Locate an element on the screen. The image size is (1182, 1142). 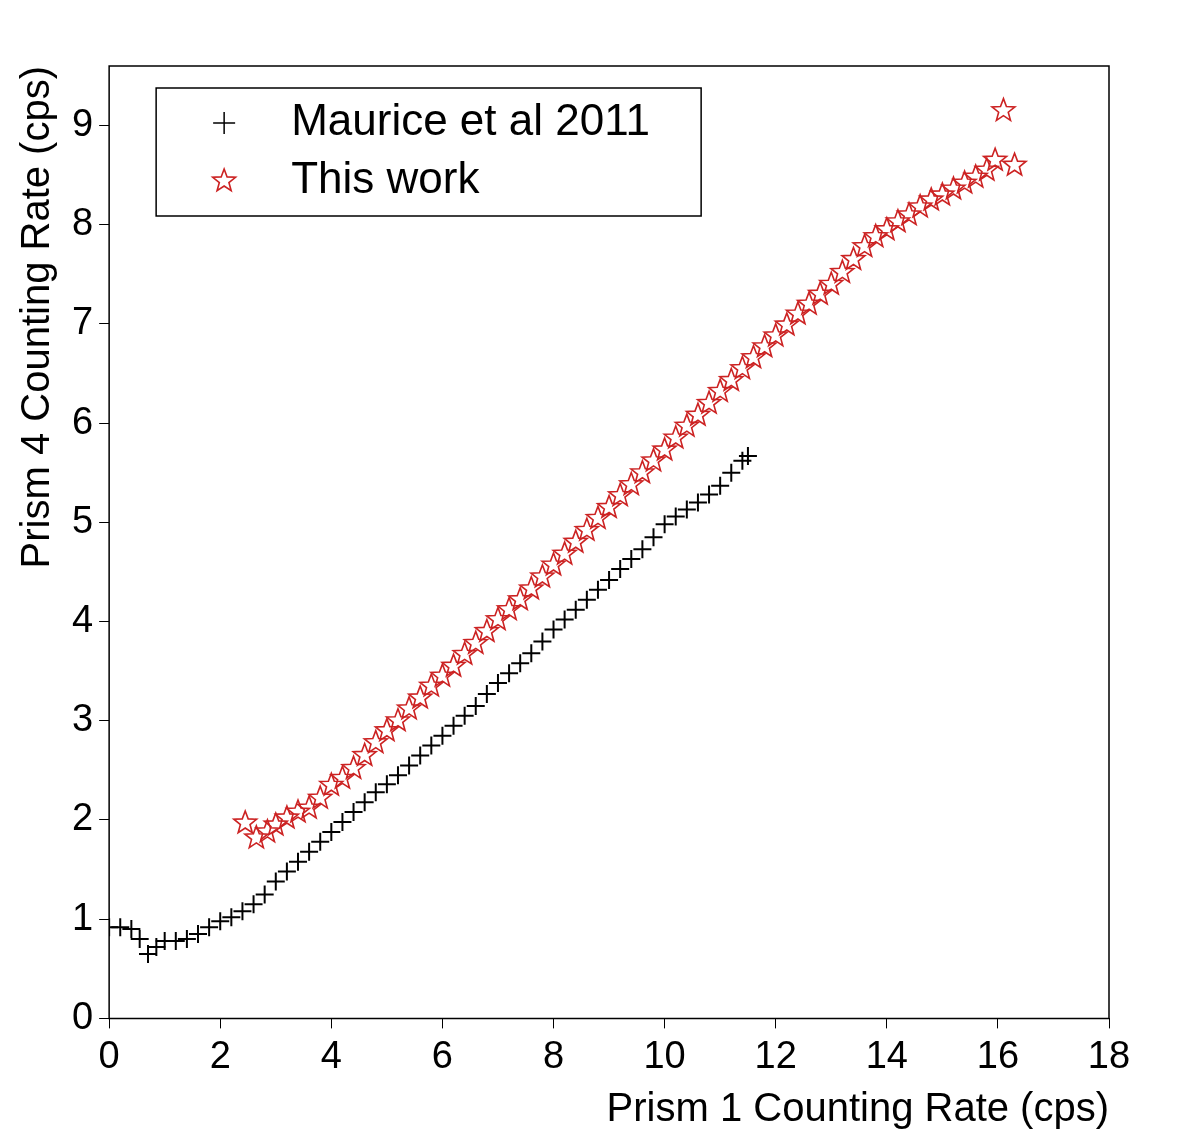
y-tick-label: 4 is located at coordinates (82, 619).